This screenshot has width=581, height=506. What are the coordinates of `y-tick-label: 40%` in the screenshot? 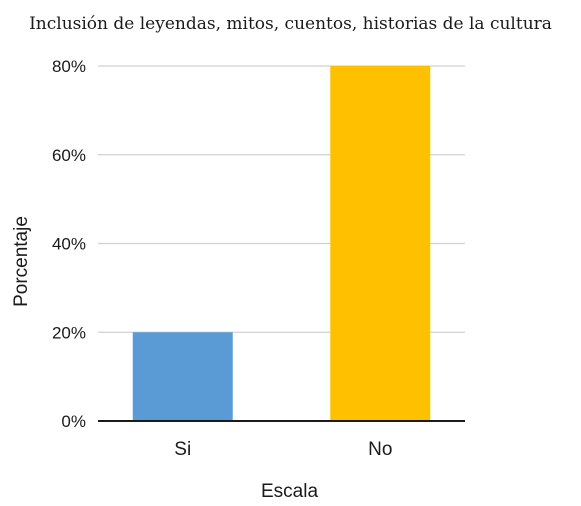 It's located at (69, 244).